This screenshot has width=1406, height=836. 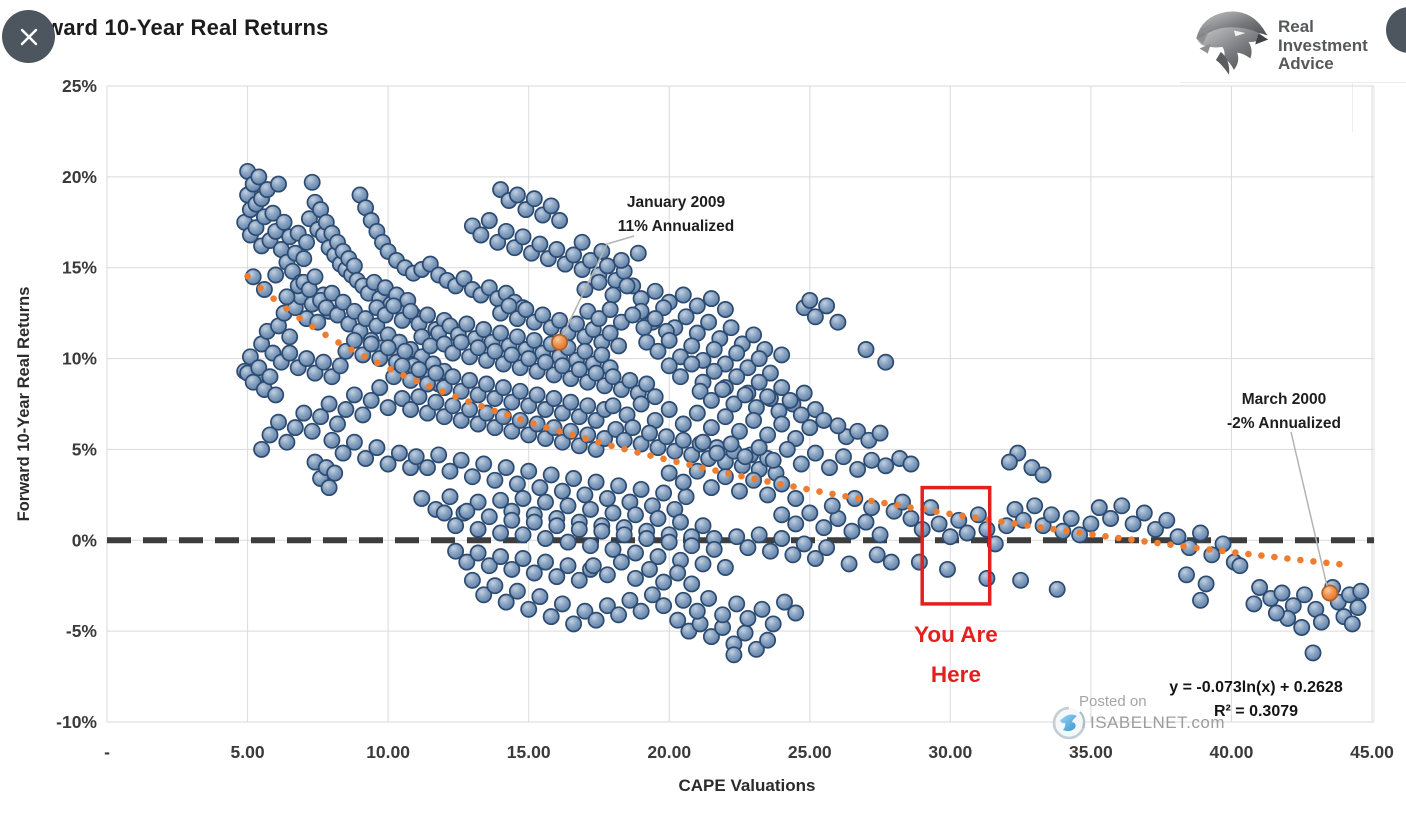 I want to click on trend-equation-r2: R² = 0.3079, so click(x=1256, y=711).